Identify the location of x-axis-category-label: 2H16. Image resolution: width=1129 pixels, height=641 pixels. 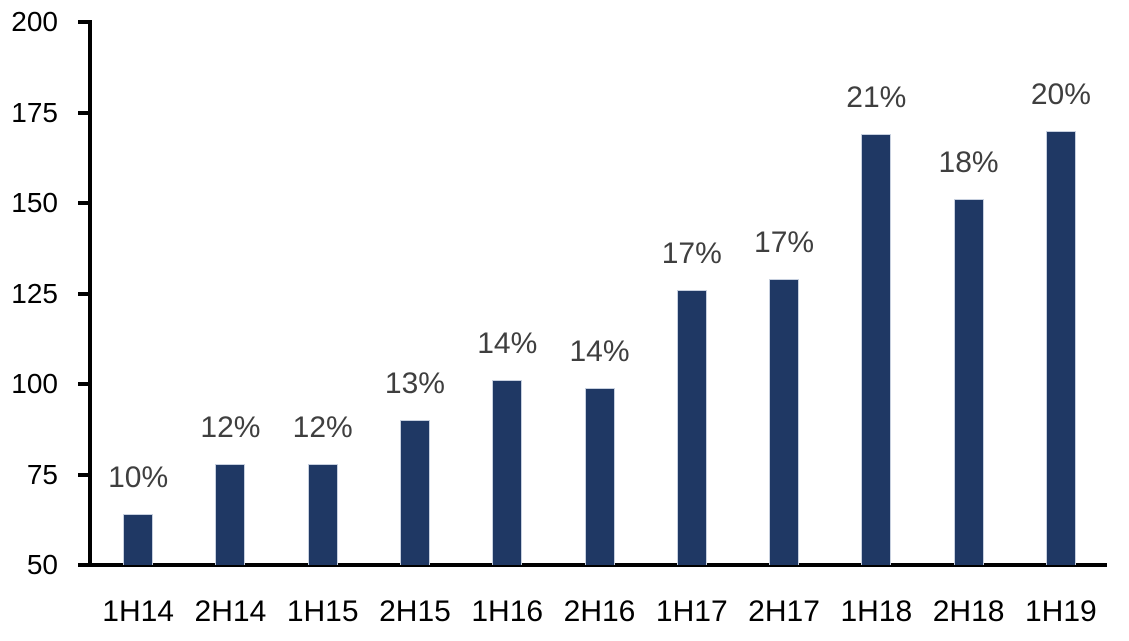
(599, 611).